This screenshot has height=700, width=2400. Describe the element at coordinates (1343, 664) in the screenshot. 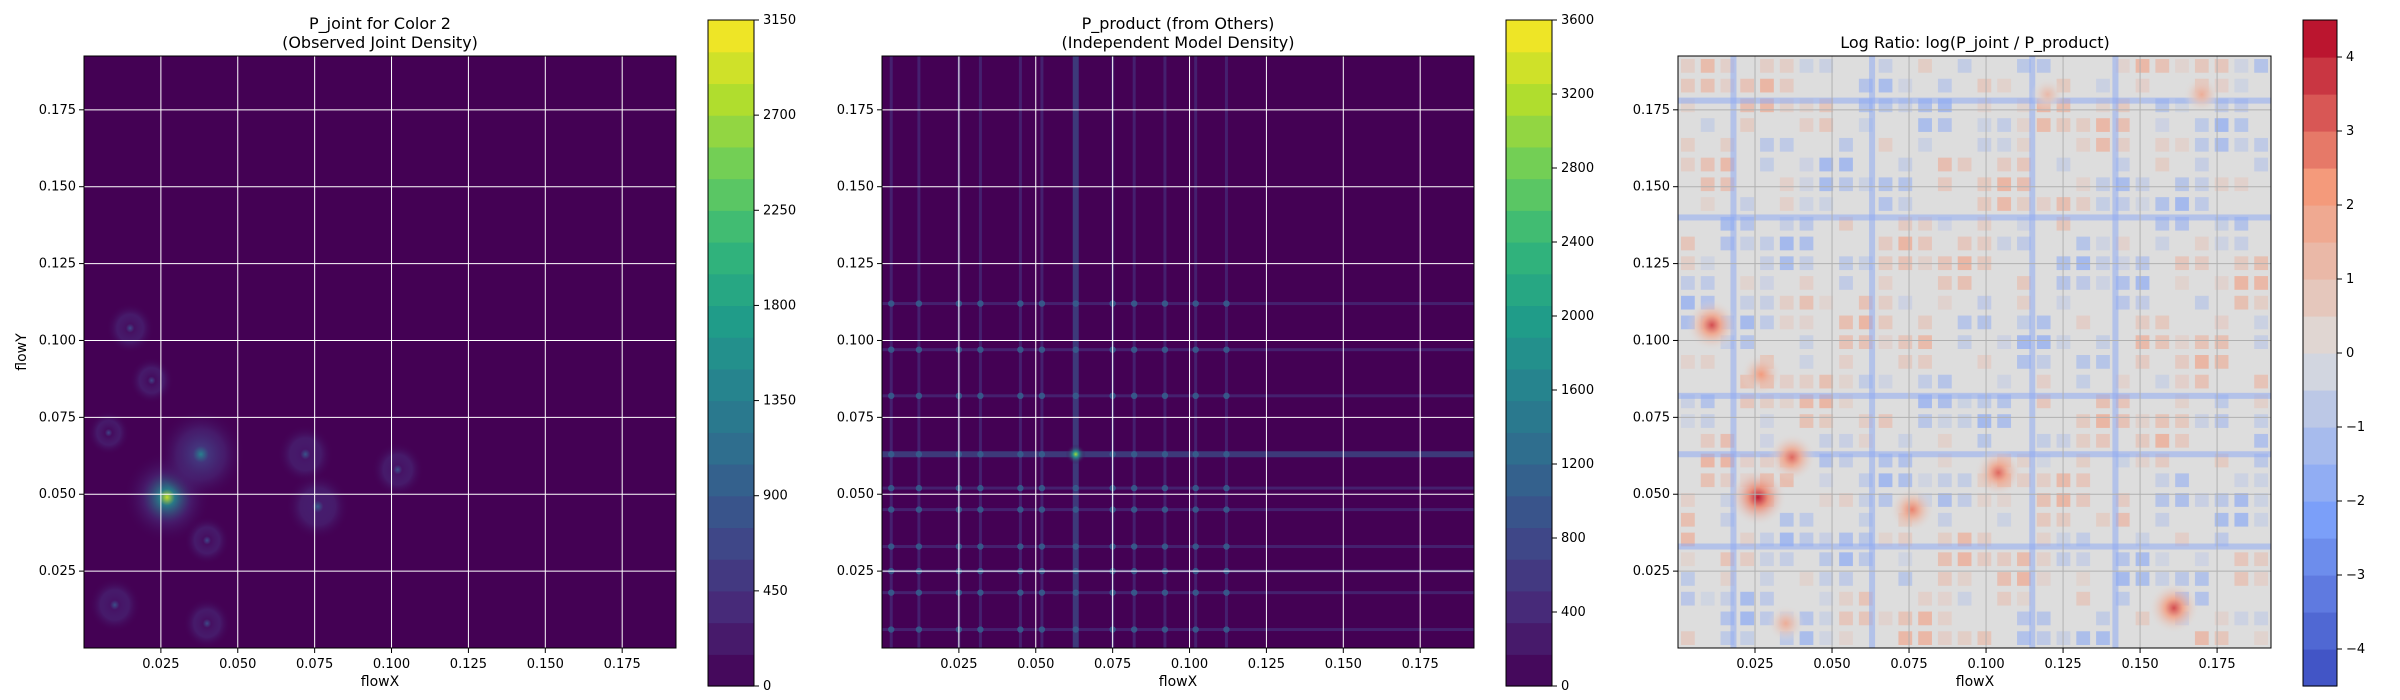

I see `x-tick-label: 0.150` at that location.